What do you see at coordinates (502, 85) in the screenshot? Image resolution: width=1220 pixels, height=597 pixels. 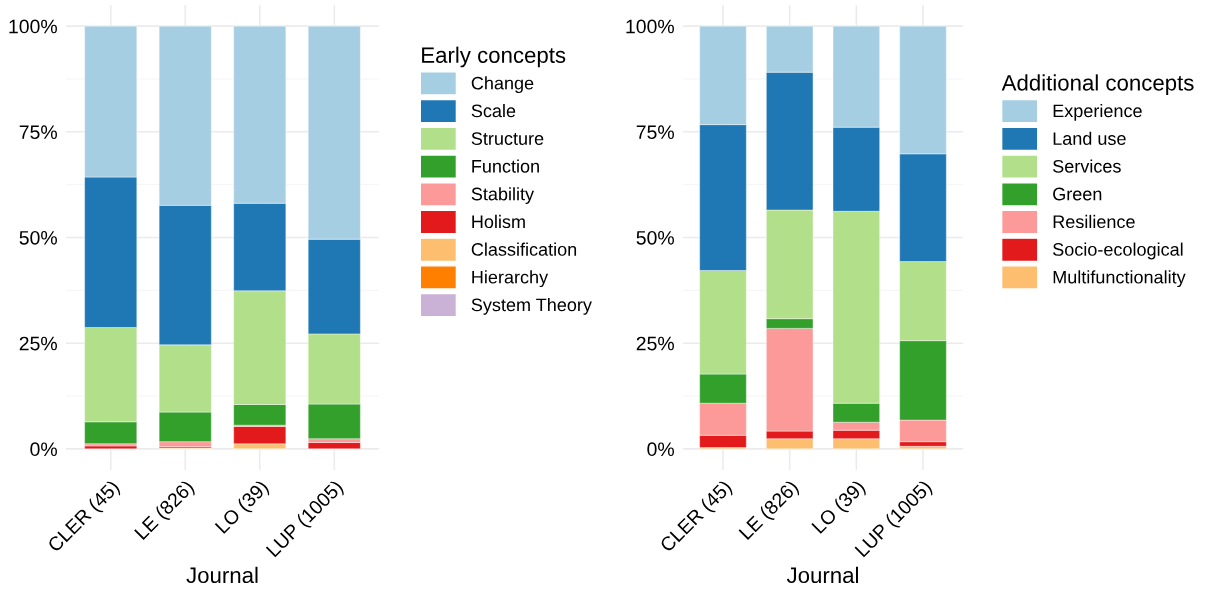 I see `legend-label: Change` at bounding box center [502, 85].